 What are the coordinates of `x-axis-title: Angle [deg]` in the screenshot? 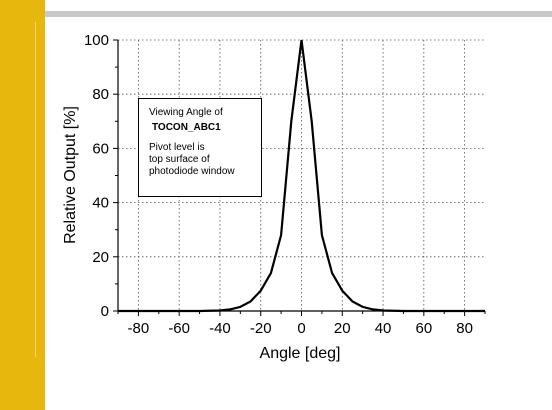 It's located at (300, 353).